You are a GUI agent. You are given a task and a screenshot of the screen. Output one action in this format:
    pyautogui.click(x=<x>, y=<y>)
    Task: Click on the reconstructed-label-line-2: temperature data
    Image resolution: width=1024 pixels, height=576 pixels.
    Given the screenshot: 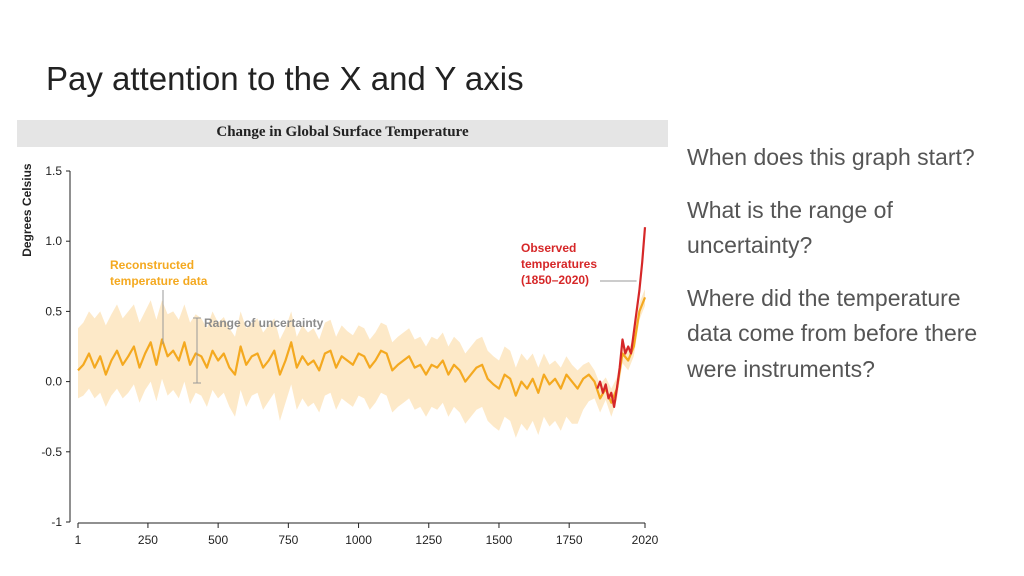 What is the action you would take?
    pyautogui.click(x=159, y=281)
    